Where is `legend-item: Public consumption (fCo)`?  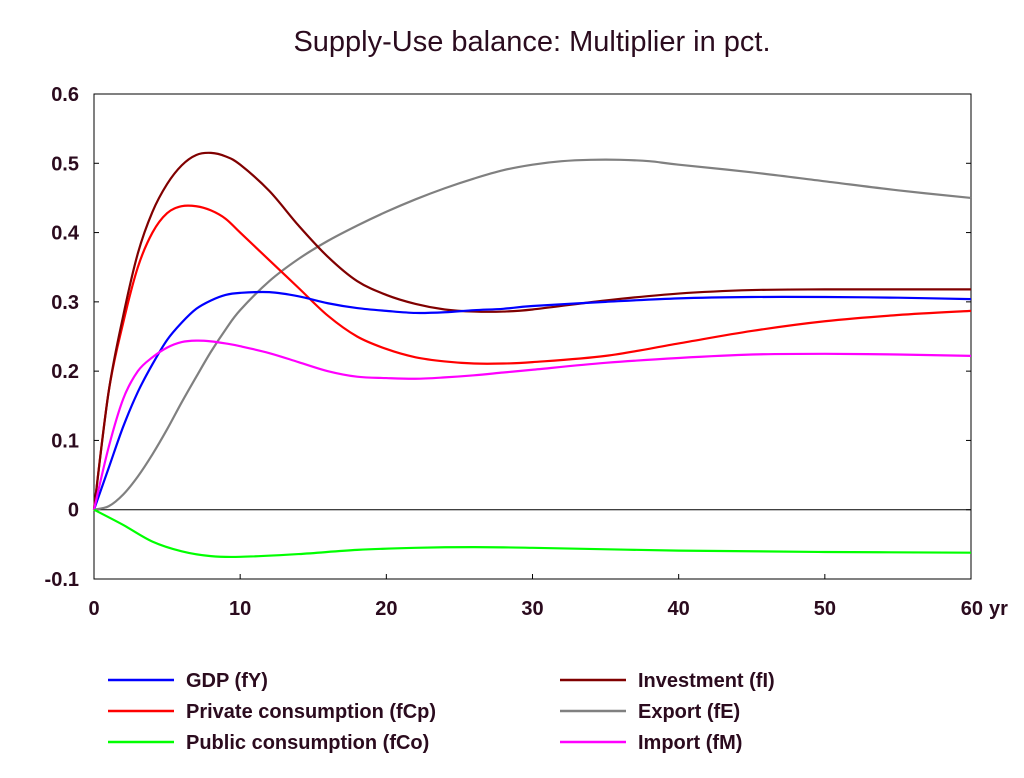 legend-item: Public consumption (fCo) is located at coordinates (268, 743).